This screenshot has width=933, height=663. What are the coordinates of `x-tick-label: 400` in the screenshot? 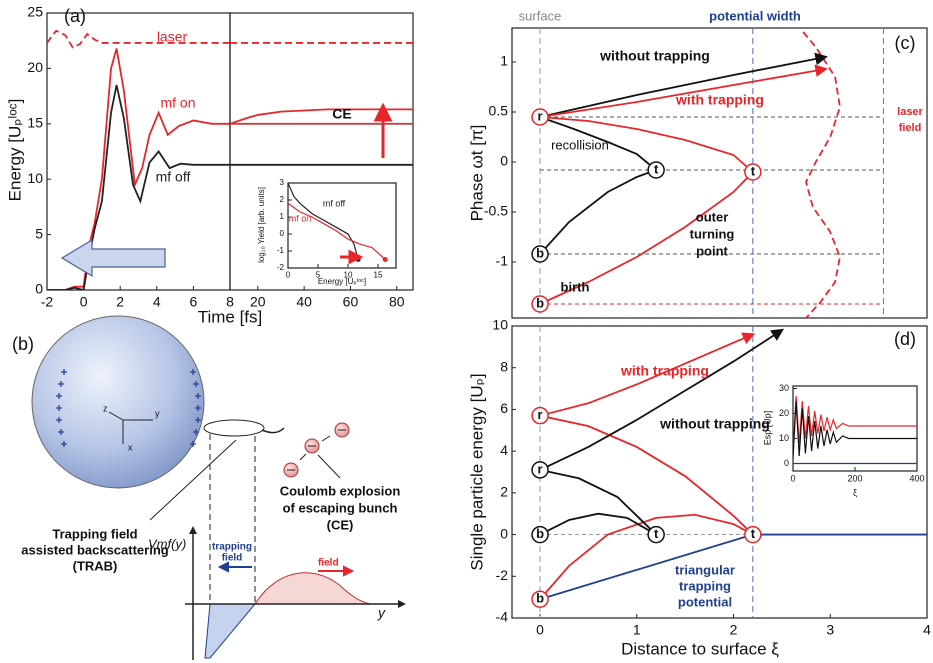 It's located at (916, 478).